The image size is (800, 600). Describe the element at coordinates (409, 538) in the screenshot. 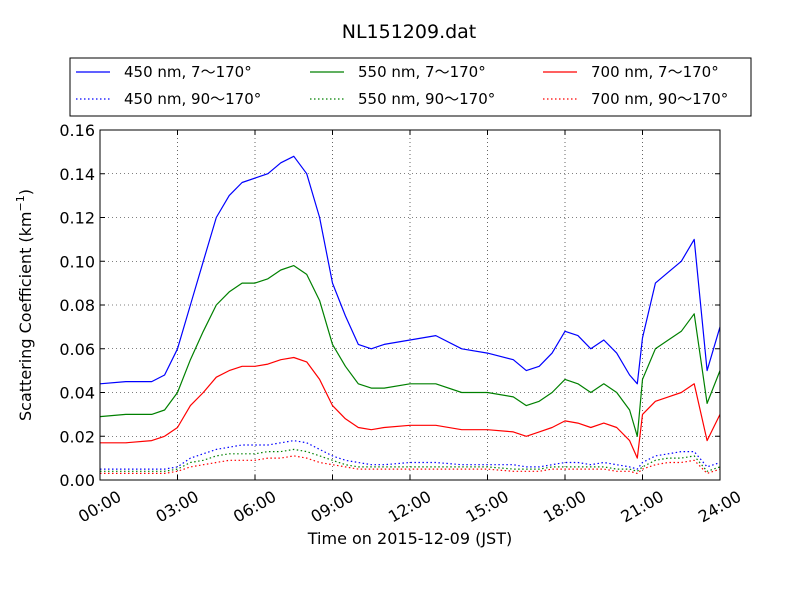

I see `x-axis-label: Time on 2015-12-09 (JST)` at that location.